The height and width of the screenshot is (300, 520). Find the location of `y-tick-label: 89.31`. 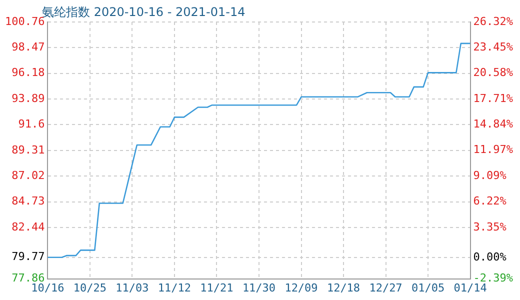

y-tick-label: 89.31 is located at coordinates (28, 149).